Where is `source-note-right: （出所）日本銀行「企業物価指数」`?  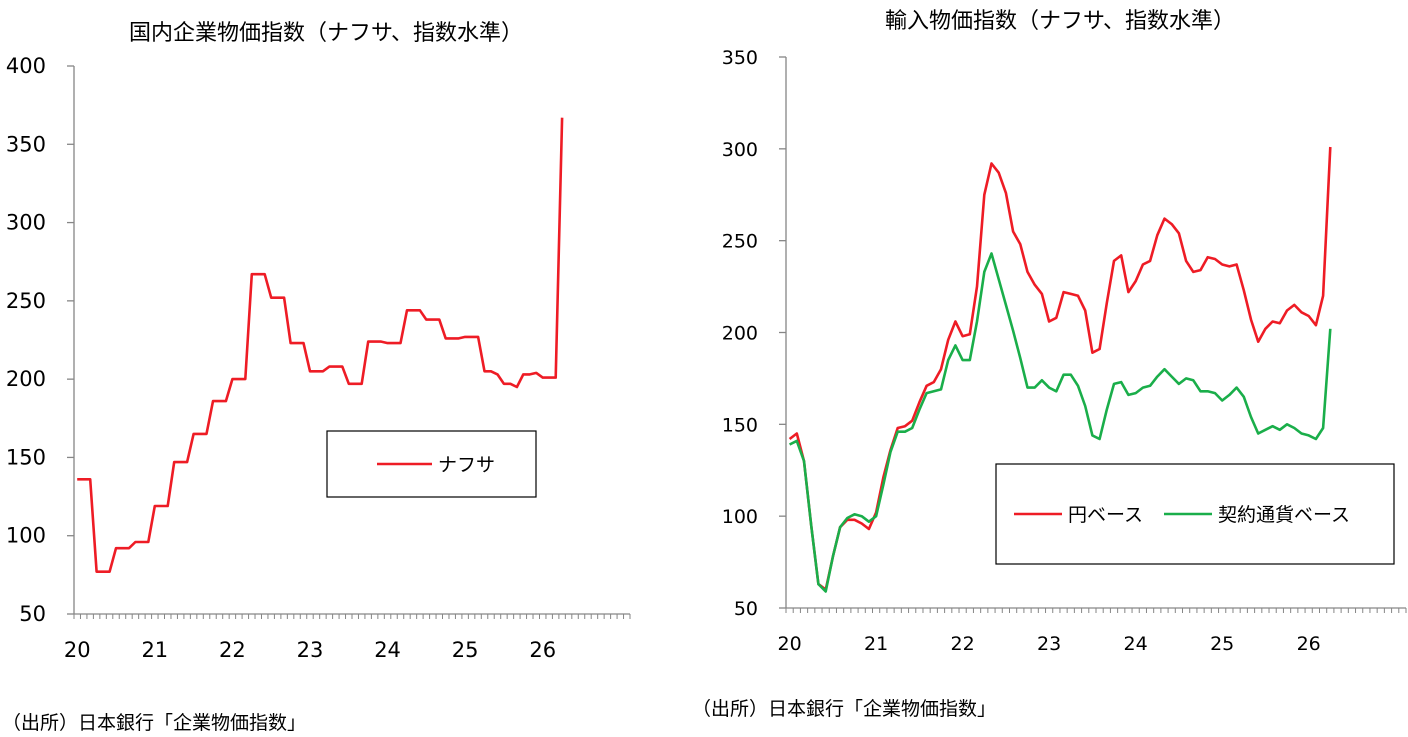
source-note-right: （出所）日本銀行「企業物価指数」 is located at coordinates (844, 709).